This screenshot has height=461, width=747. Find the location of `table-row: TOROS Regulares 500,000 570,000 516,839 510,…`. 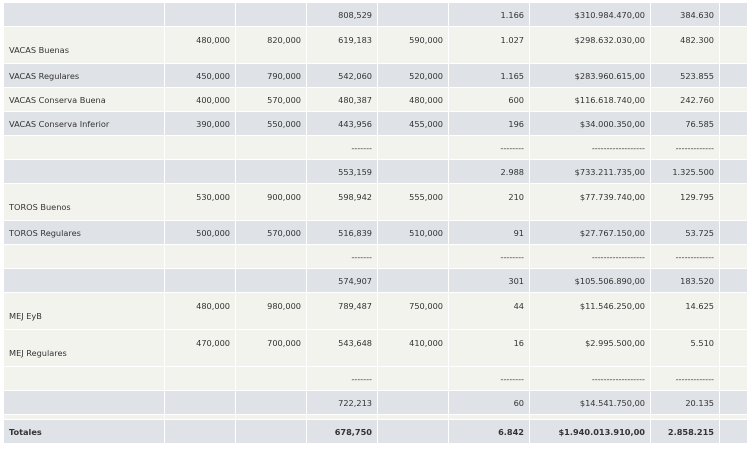

table-row: TOROS Regulares 500,000 570,000 516,839 510,… is located at coordinates (375, 232).